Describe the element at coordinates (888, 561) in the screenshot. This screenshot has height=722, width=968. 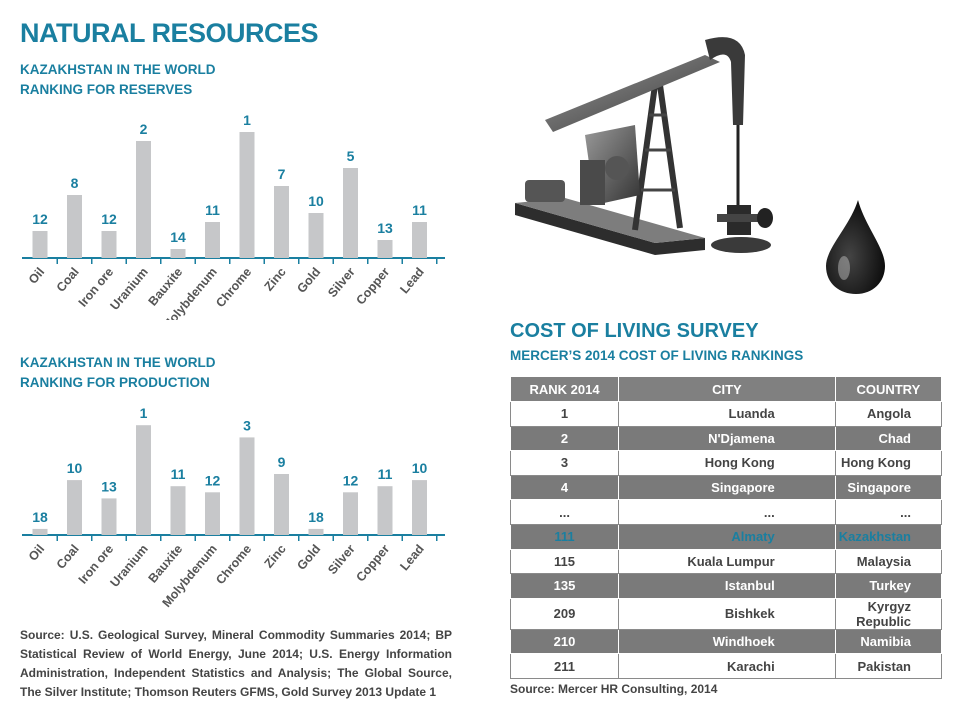
I see `cell-country: Malaysia` at that location.